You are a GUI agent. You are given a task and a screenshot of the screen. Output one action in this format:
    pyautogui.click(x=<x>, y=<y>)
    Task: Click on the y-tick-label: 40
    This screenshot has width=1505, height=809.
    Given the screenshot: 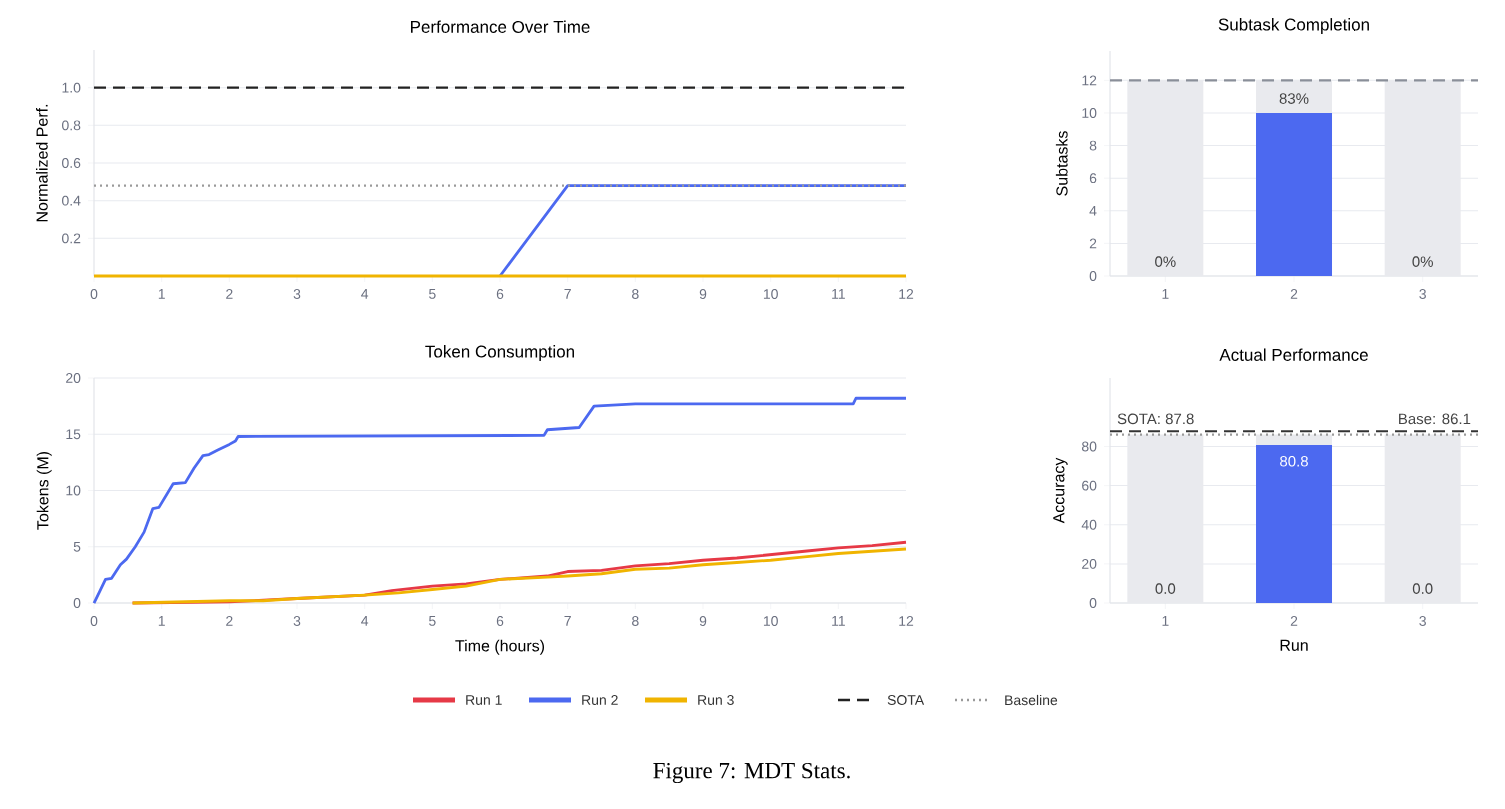 What is the action you would take?
    pyautogui.click(x=1089, y=524)
    